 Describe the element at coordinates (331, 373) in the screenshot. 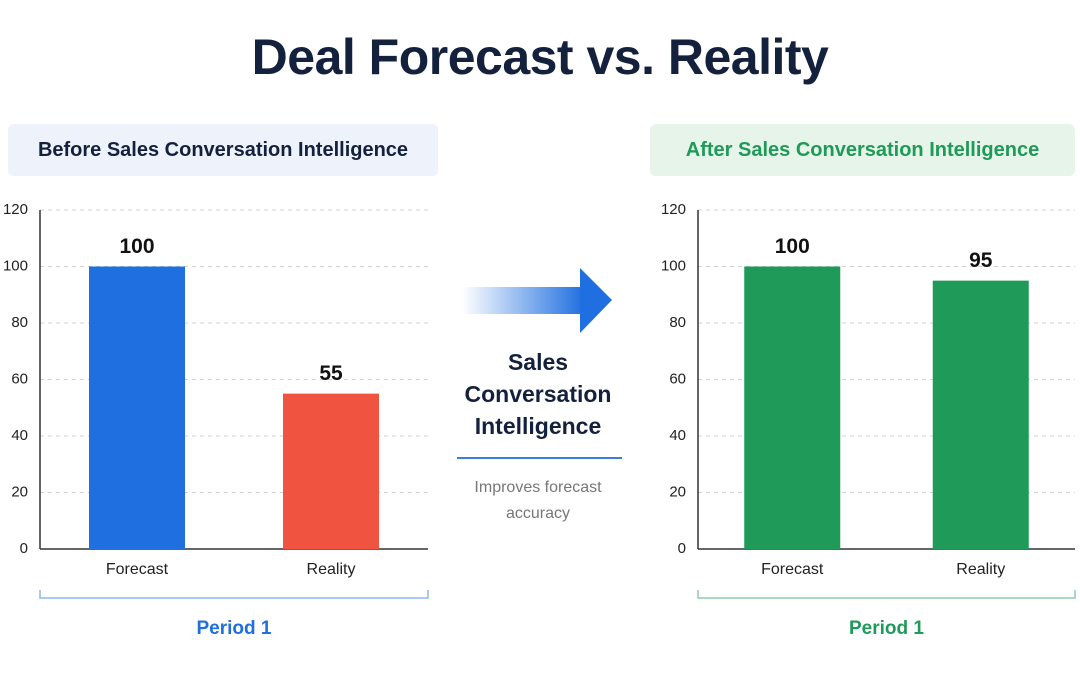

I see `data-label: 55` at that location.